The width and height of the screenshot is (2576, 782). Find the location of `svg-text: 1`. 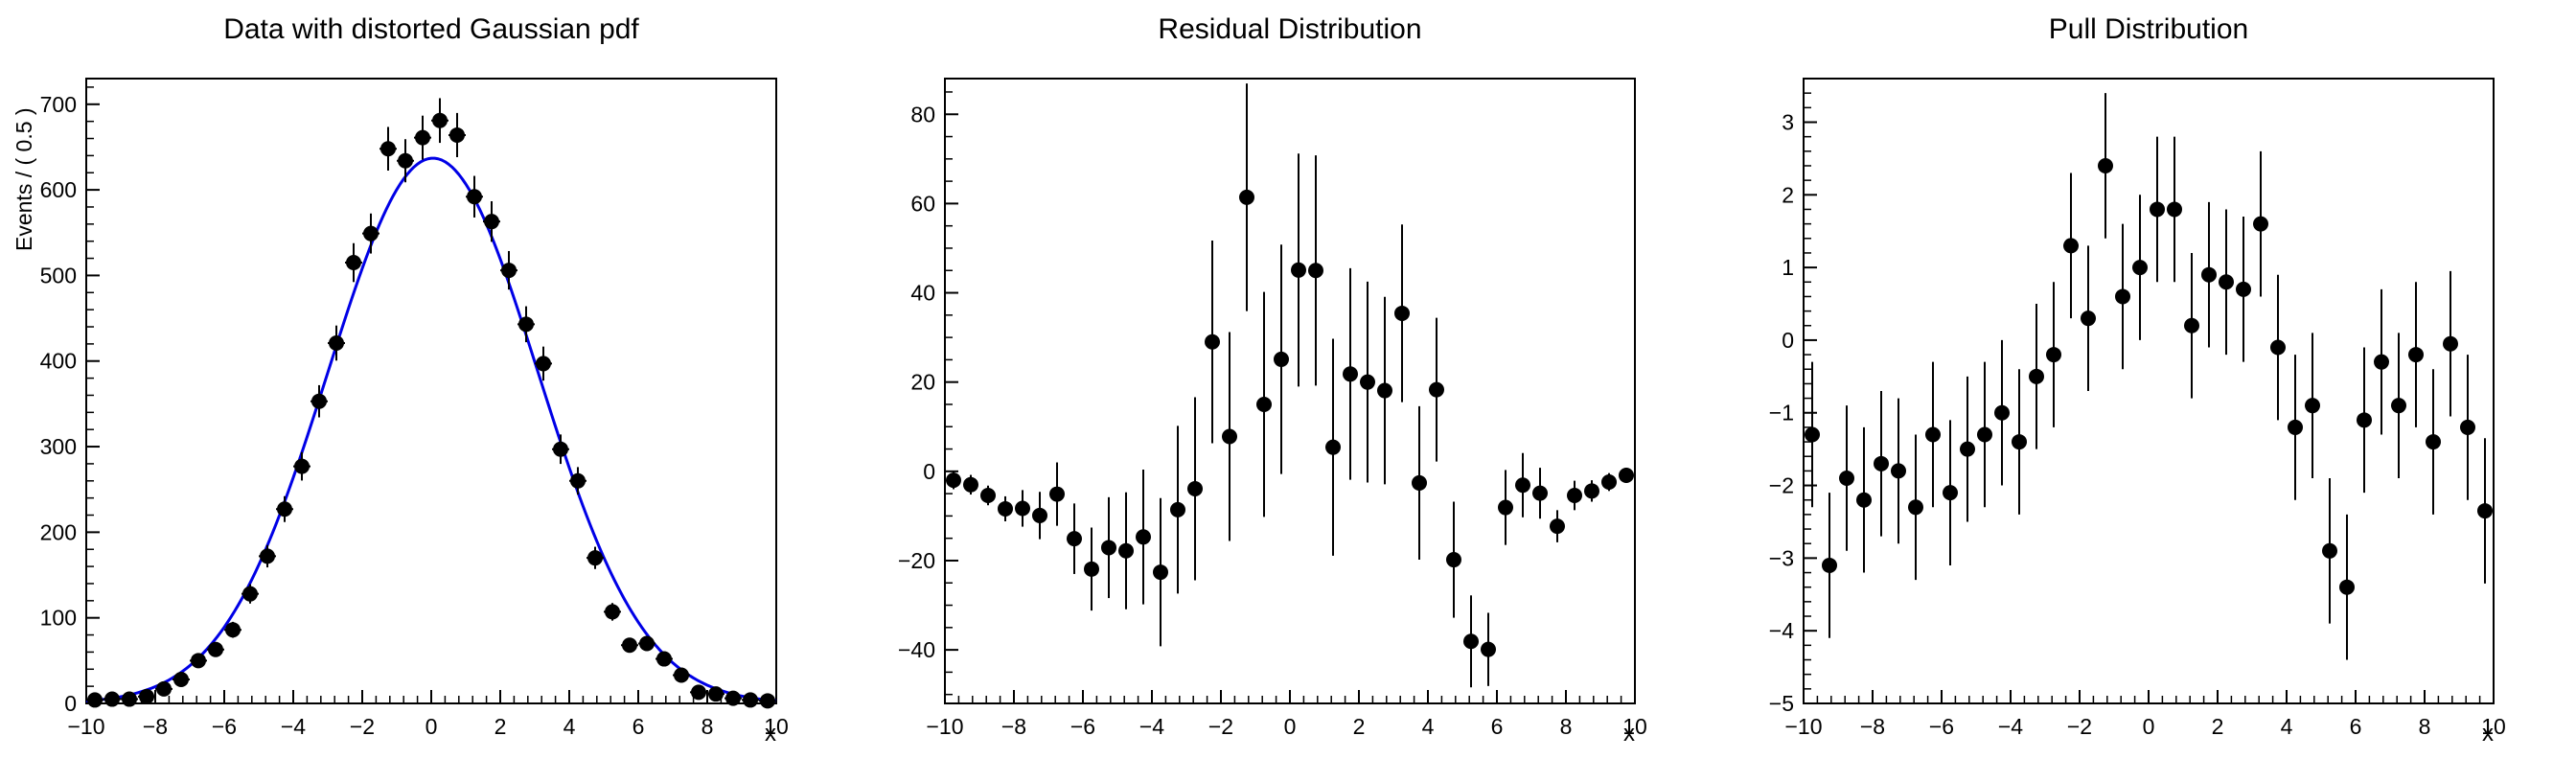

svg-text: 1 is located at coordinates (1788, 267).